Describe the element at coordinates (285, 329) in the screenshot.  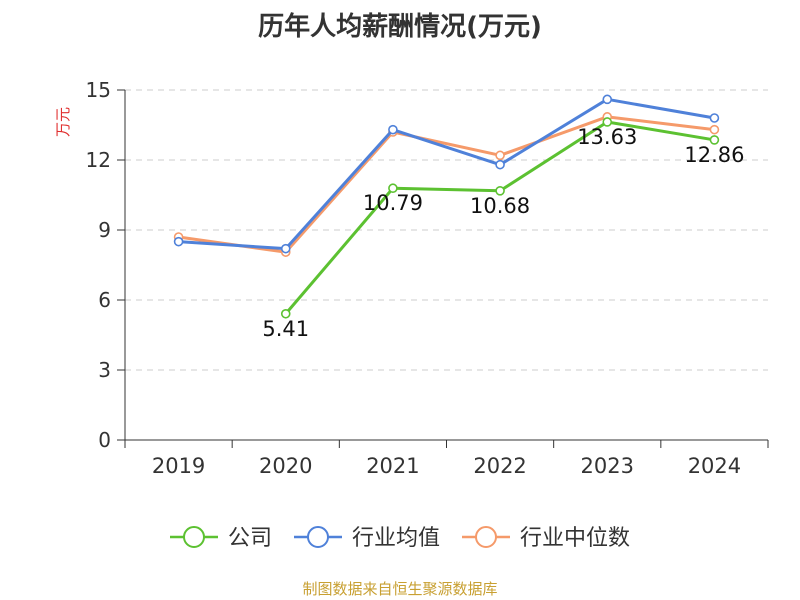
I see `data-label: 5.41` at that location.